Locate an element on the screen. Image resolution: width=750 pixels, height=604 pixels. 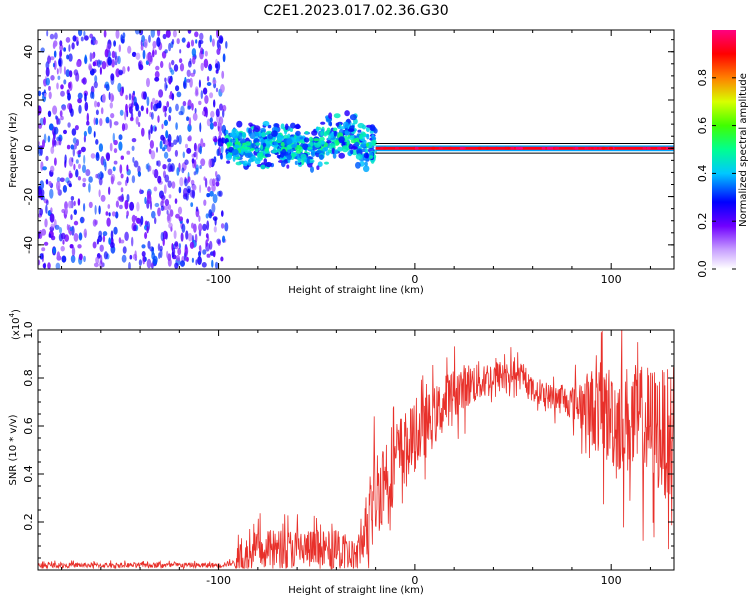
chart-title: C2E1.2023.017.02.36.G30 is located at coordinates (355, 11).